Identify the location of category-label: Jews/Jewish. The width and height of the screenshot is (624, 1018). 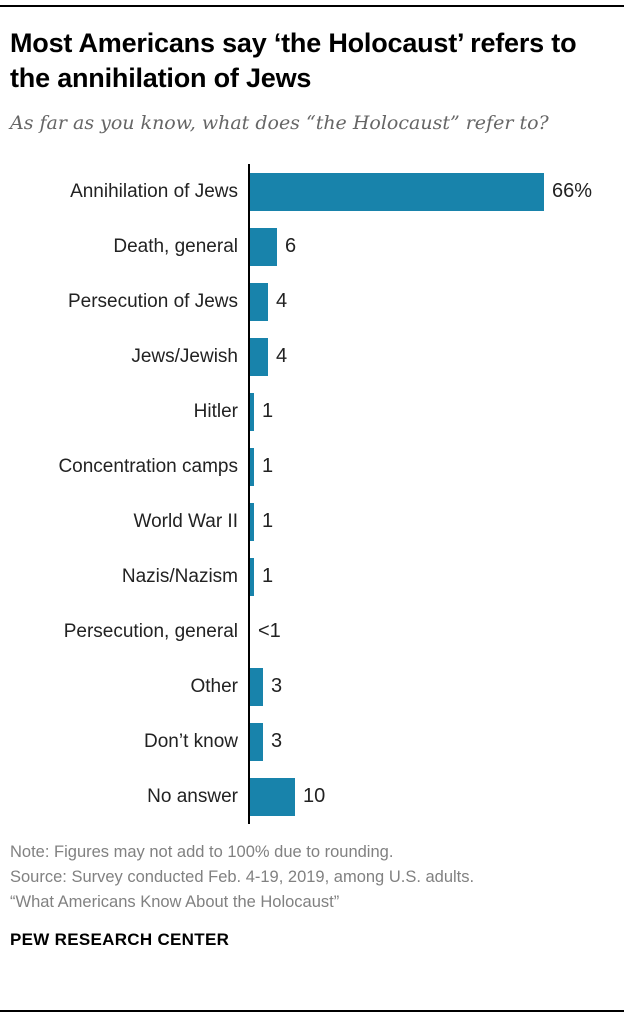
(184, 356).